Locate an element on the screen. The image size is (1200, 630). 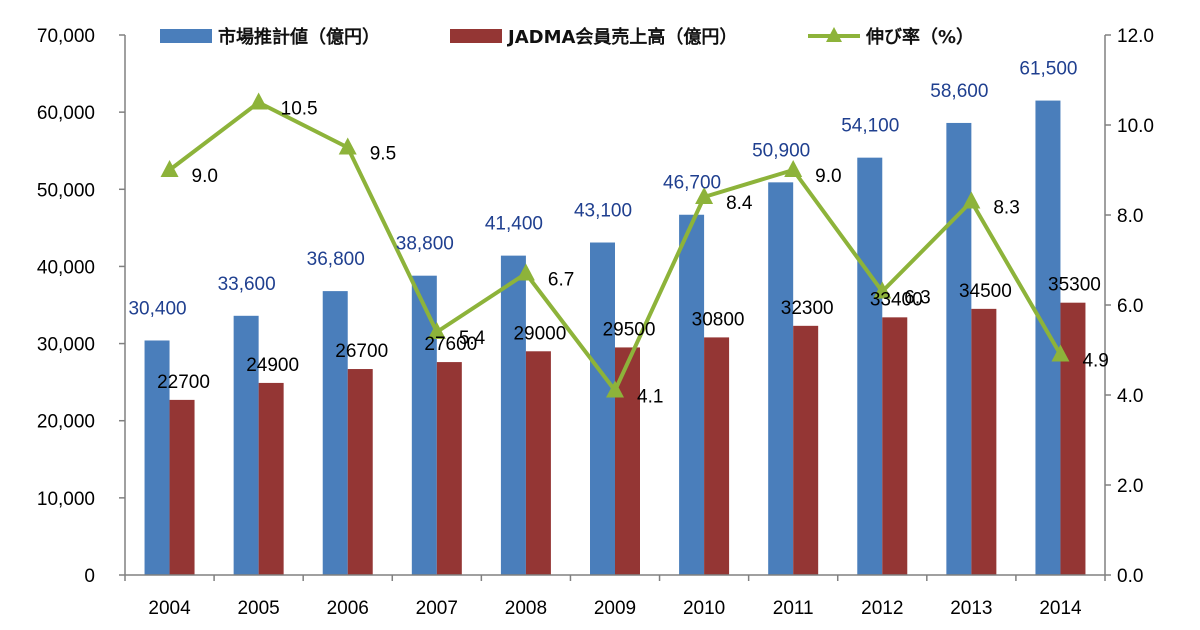
label-jadma-sales-2005: 24900 is located at coordinates (272, 365).